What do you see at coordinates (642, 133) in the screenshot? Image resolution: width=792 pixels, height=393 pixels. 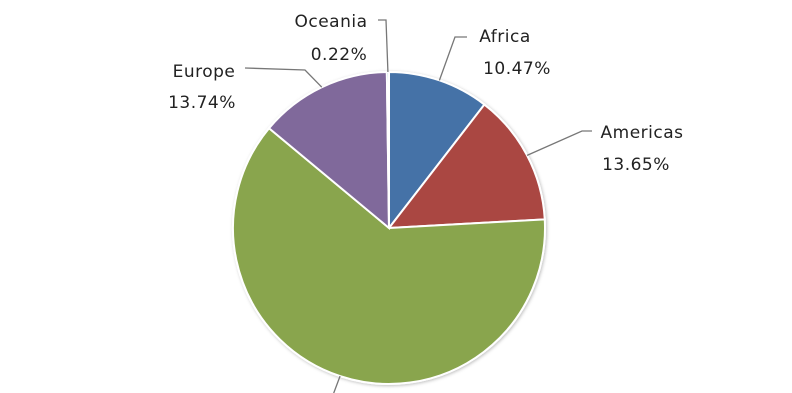 I see `slice-label: Americas` at bounding box center [642, 133].